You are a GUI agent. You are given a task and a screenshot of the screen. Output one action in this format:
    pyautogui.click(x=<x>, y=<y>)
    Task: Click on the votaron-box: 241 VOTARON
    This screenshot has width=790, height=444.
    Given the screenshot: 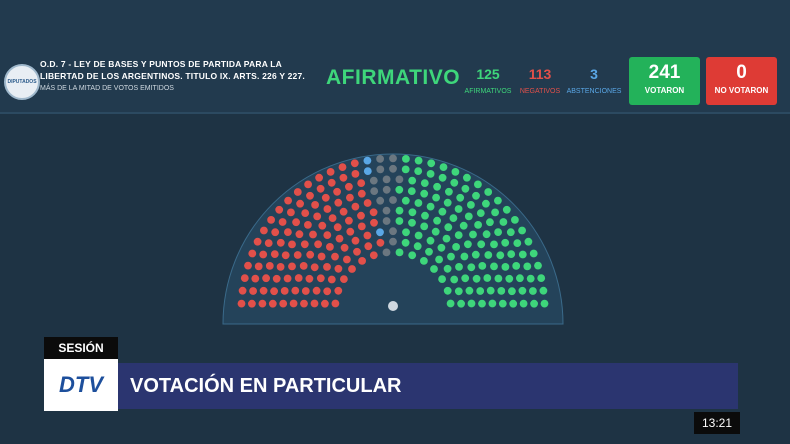 What is the action you would take?
    pyautogui.click(x=664, y=81)
    